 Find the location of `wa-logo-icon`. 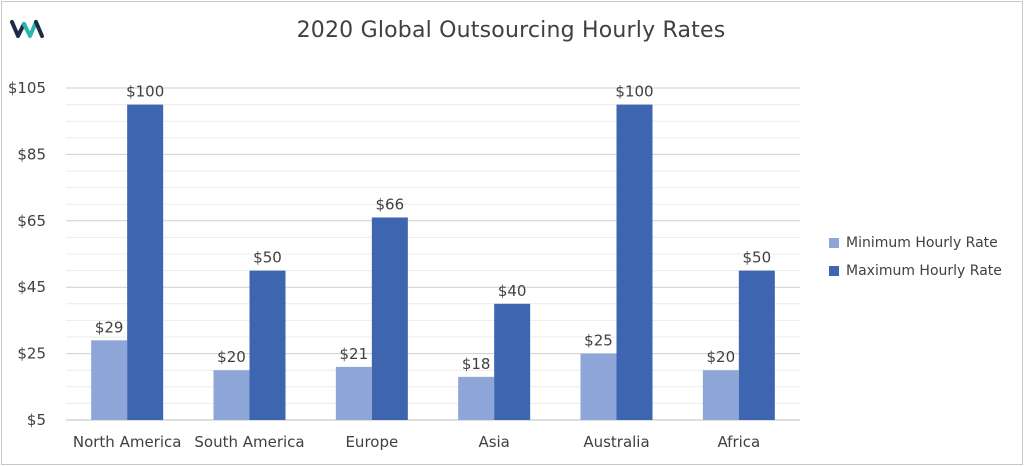

wa-logo-icon is located at coordinates (29, 31).